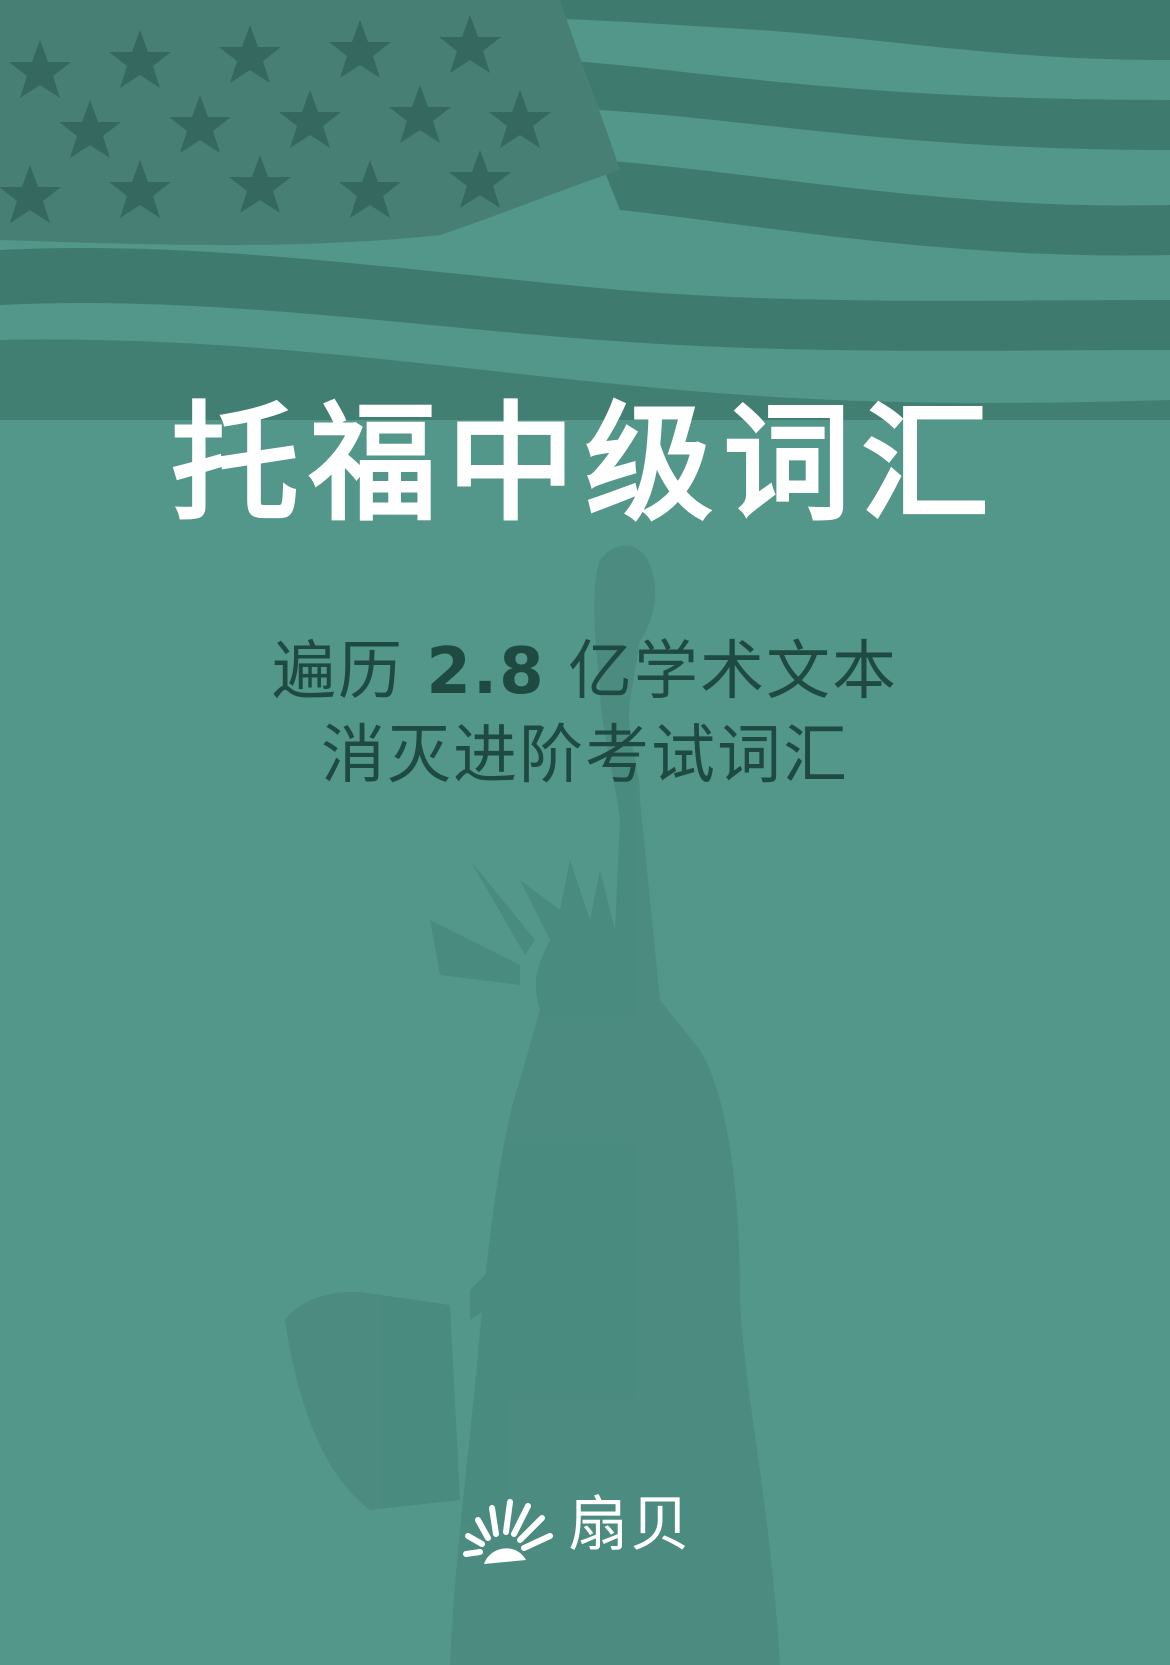  I want to click on brand-logo: 扇贝, so click(576, 1525).